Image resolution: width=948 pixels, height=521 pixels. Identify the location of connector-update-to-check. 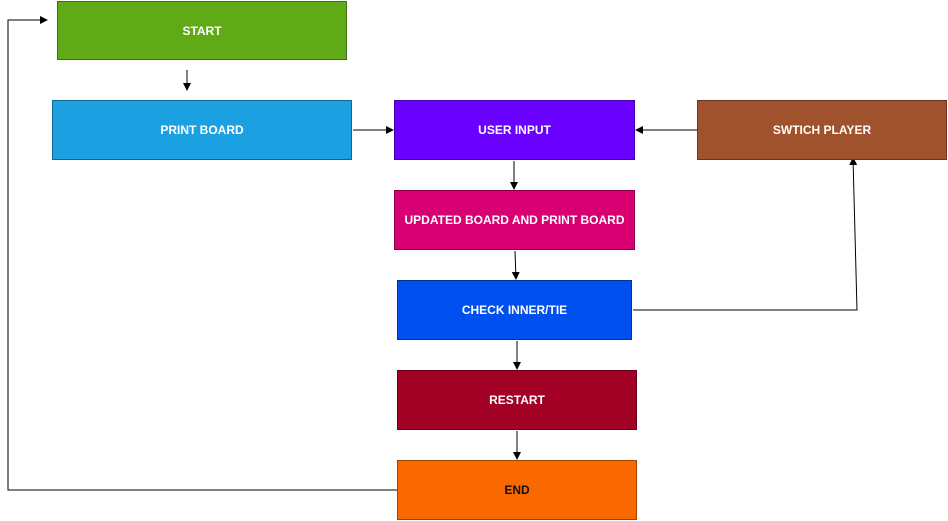
(515, 265).